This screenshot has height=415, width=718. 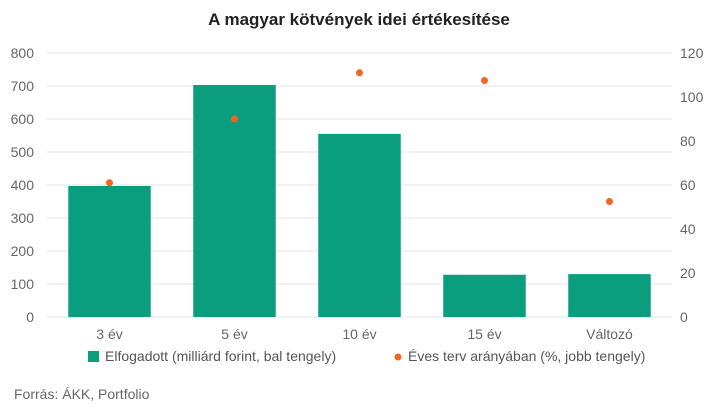 What do you see at coordinates (688, 229) in the screenshot?
I see `right-axis-tick-label: 40` at bounding box center [688, 229].